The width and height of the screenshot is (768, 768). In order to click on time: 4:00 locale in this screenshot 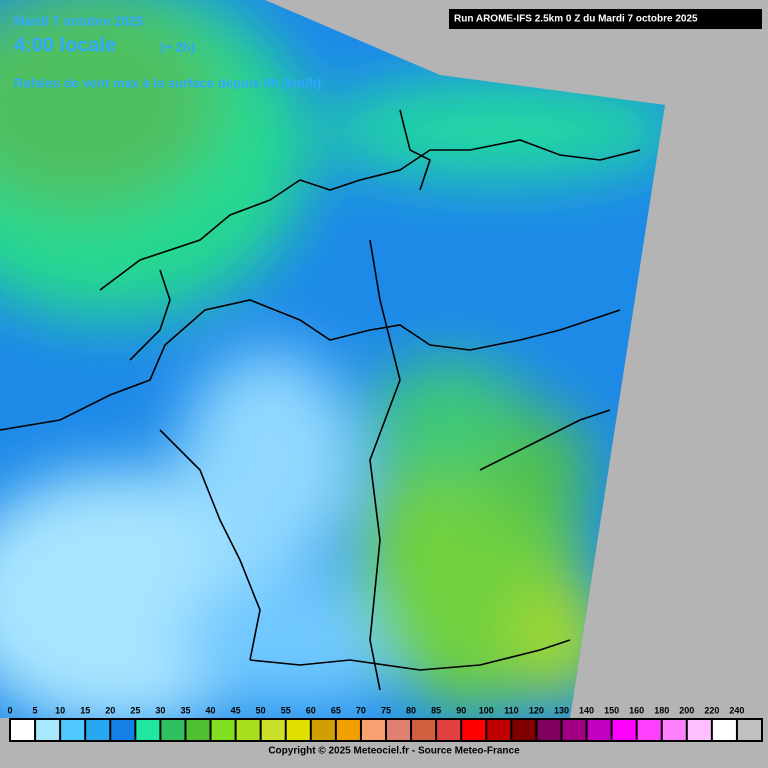, I will do `click(65, 45)`.